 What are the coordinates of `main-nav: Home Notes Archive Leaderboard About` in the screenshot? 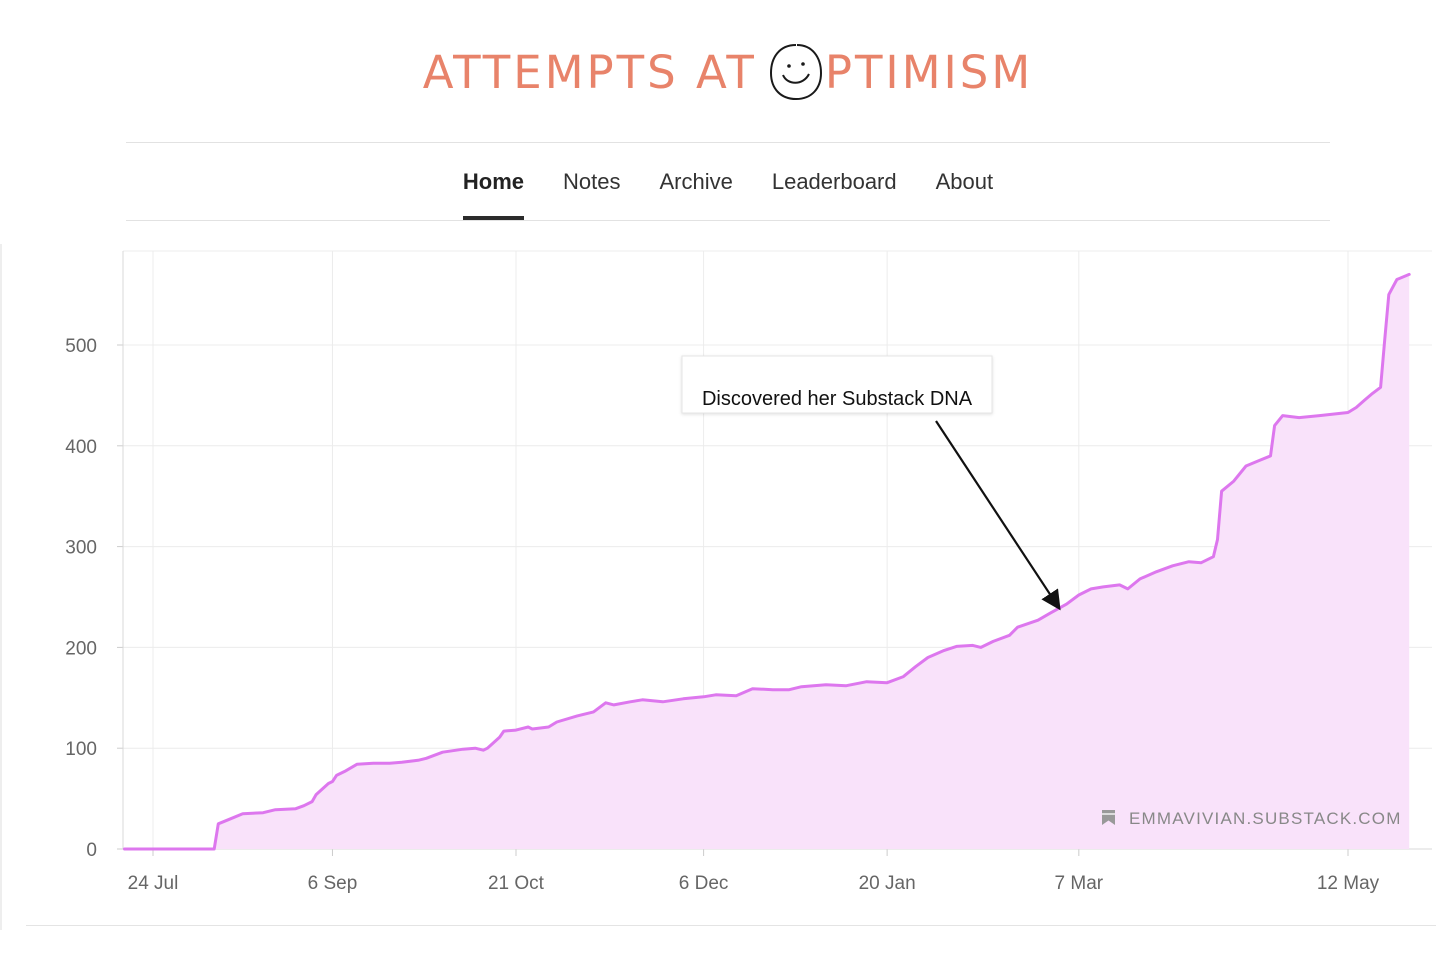 It's located at (728, 181).